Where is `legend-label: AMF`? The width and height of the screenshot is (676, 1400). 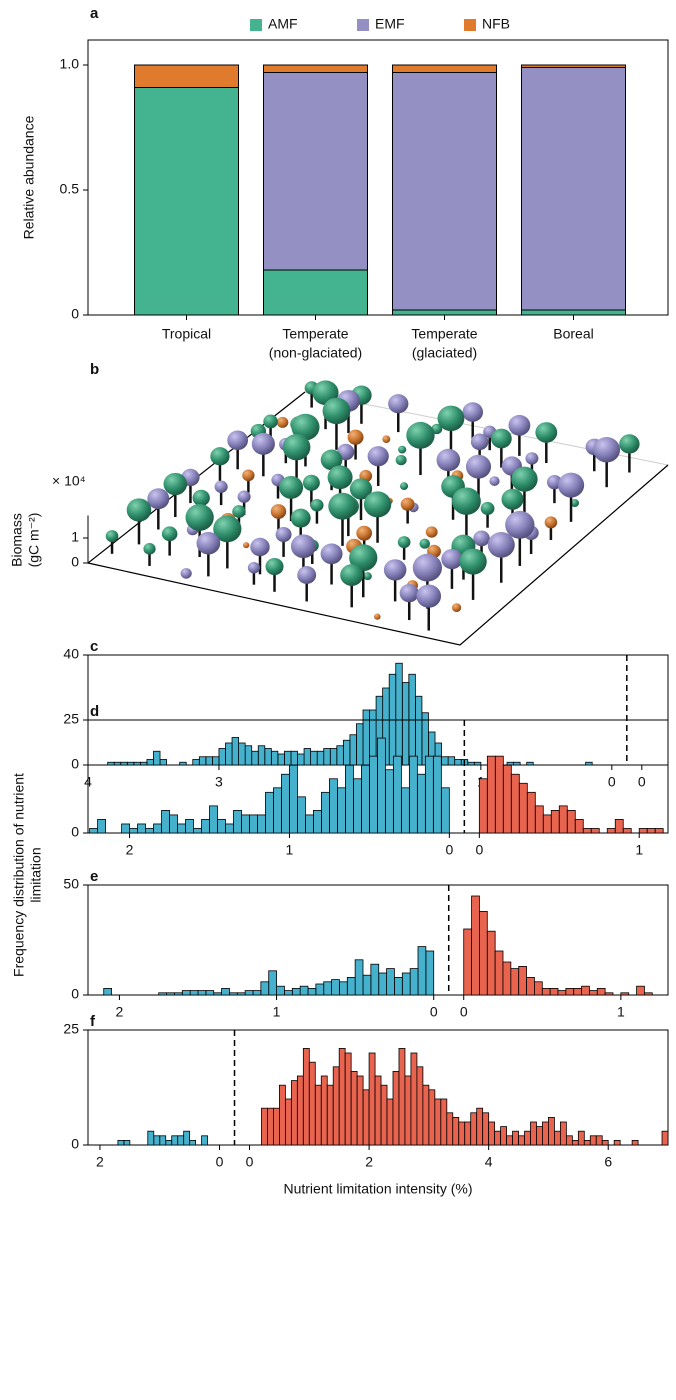
legend-label: AMF is located at coordinates (283, 24).